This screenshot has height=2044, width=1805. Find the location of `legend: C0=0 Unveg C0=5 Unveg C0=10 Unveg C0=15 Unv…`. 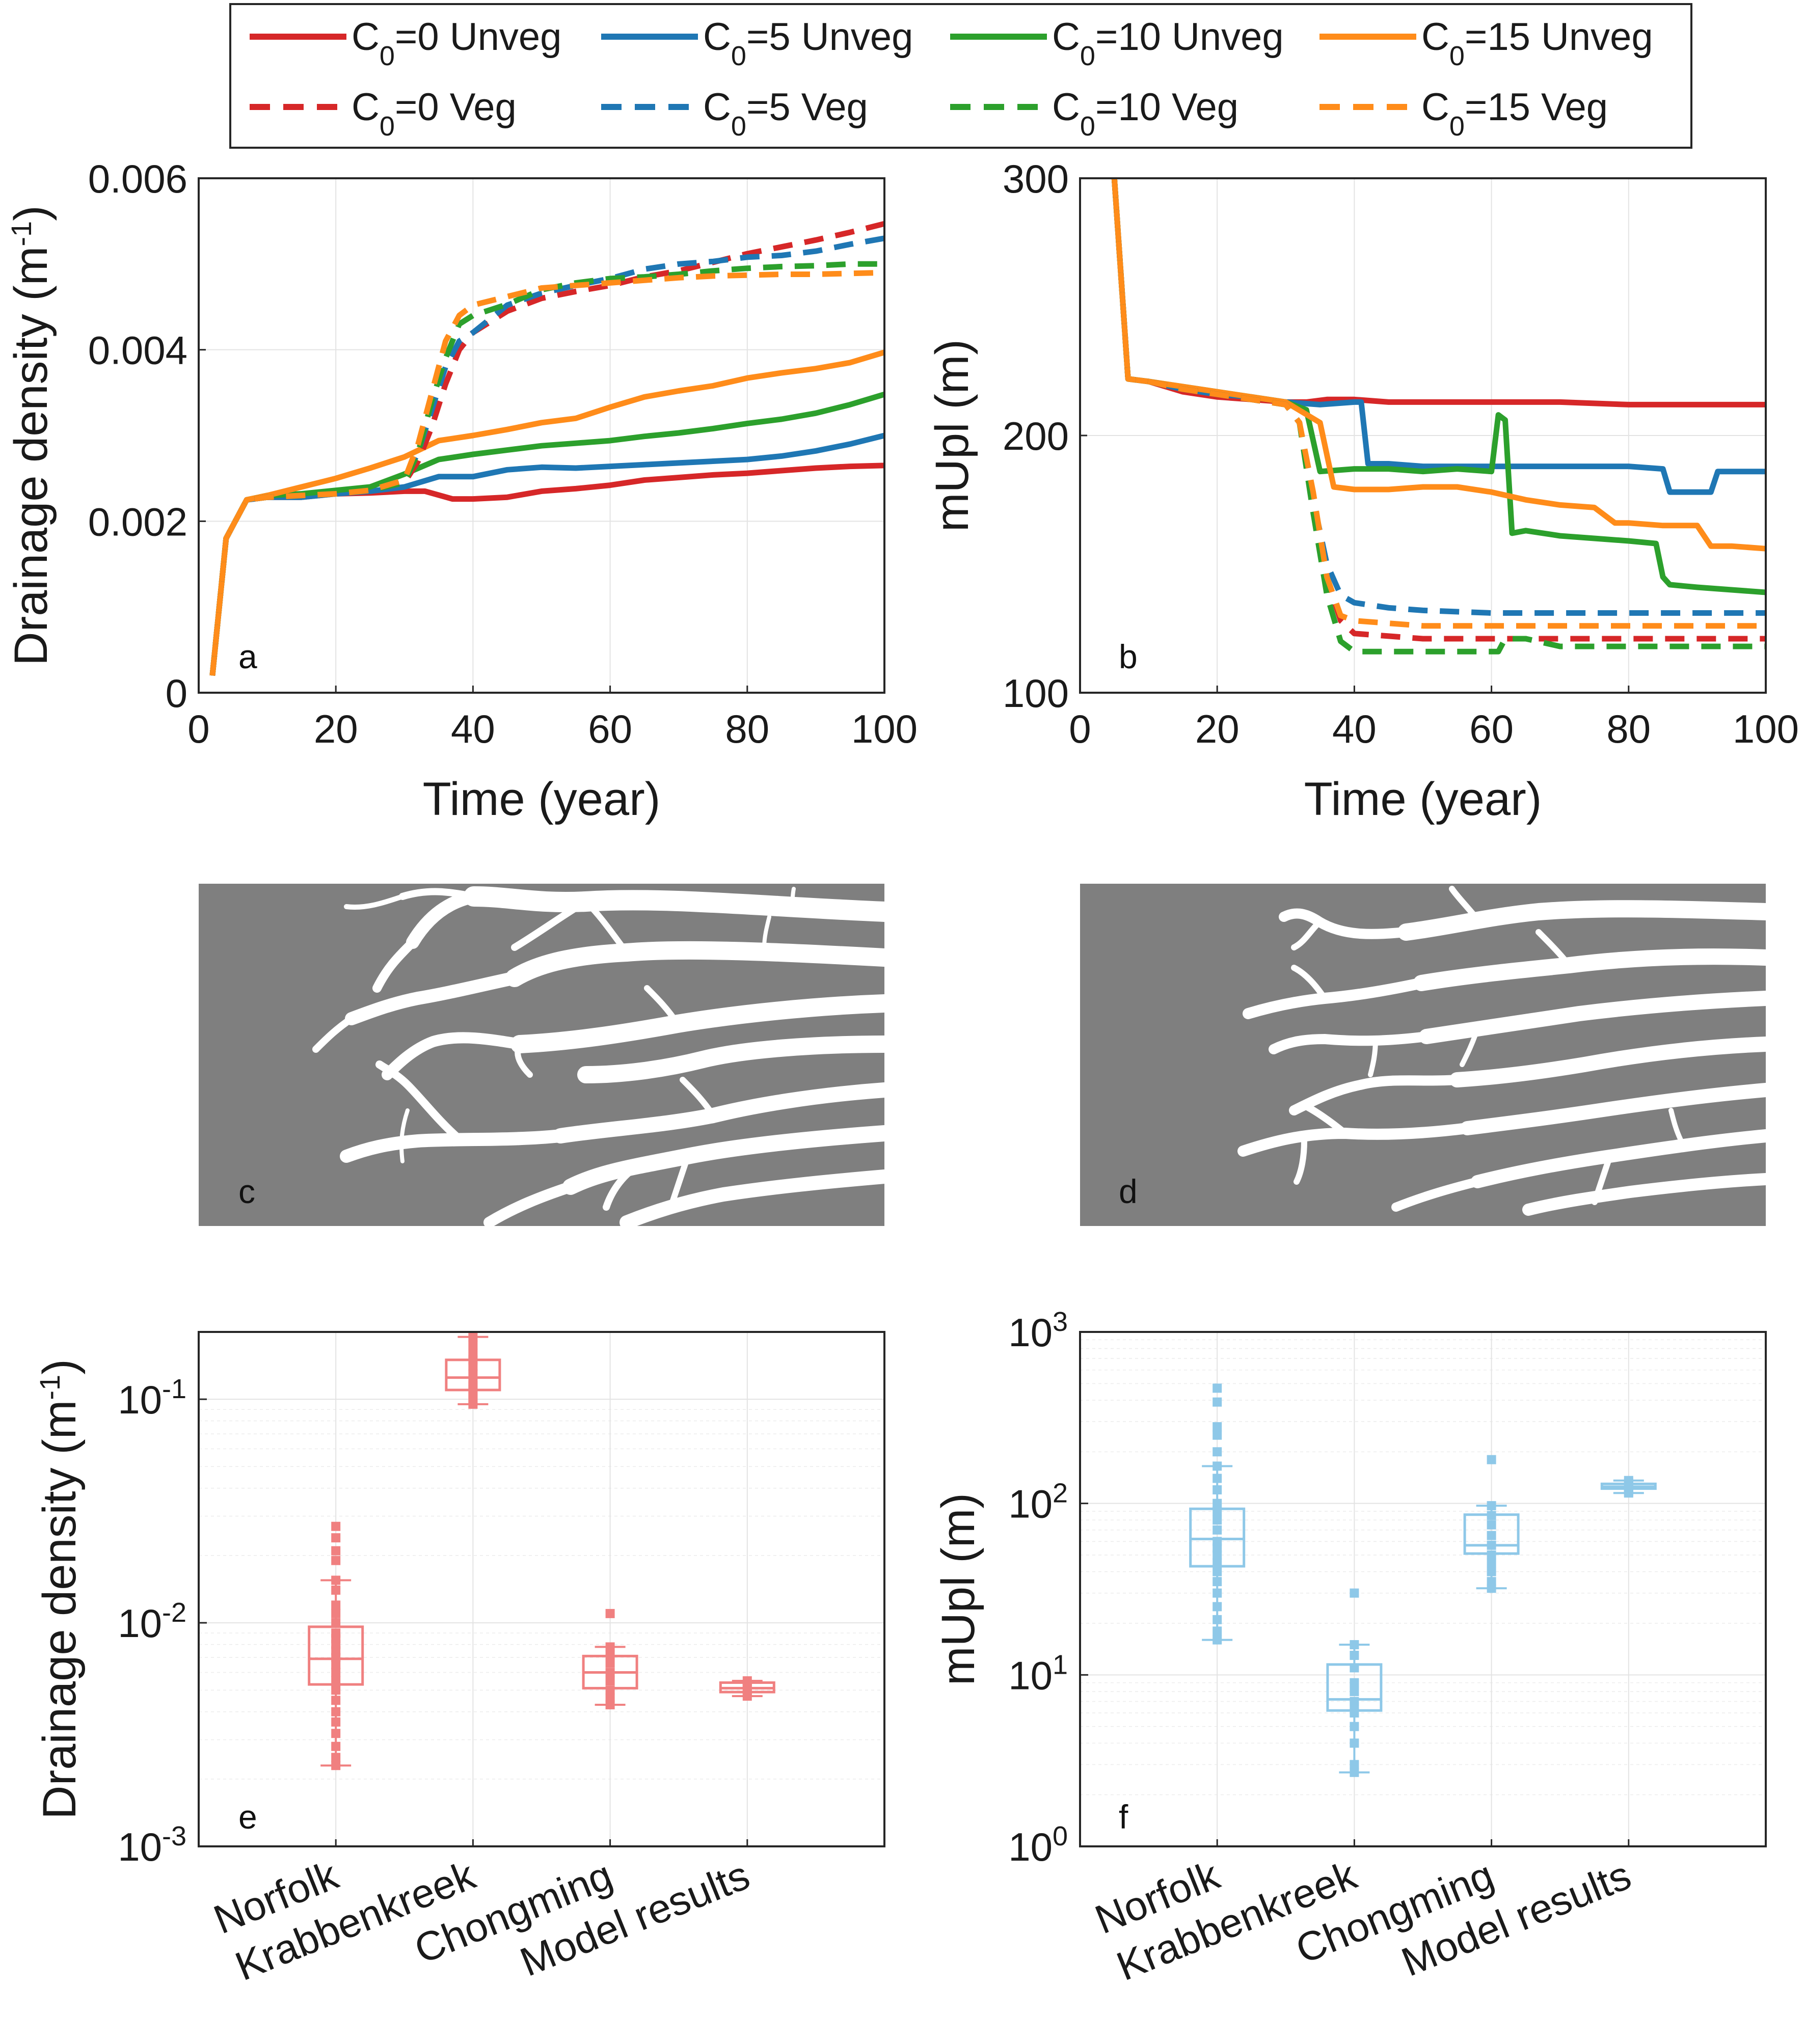

legend: C0=0 Unveg C0=5 Unveg C0=10 Unveg C0=15 Unv… is located at coordinates (961, 76).